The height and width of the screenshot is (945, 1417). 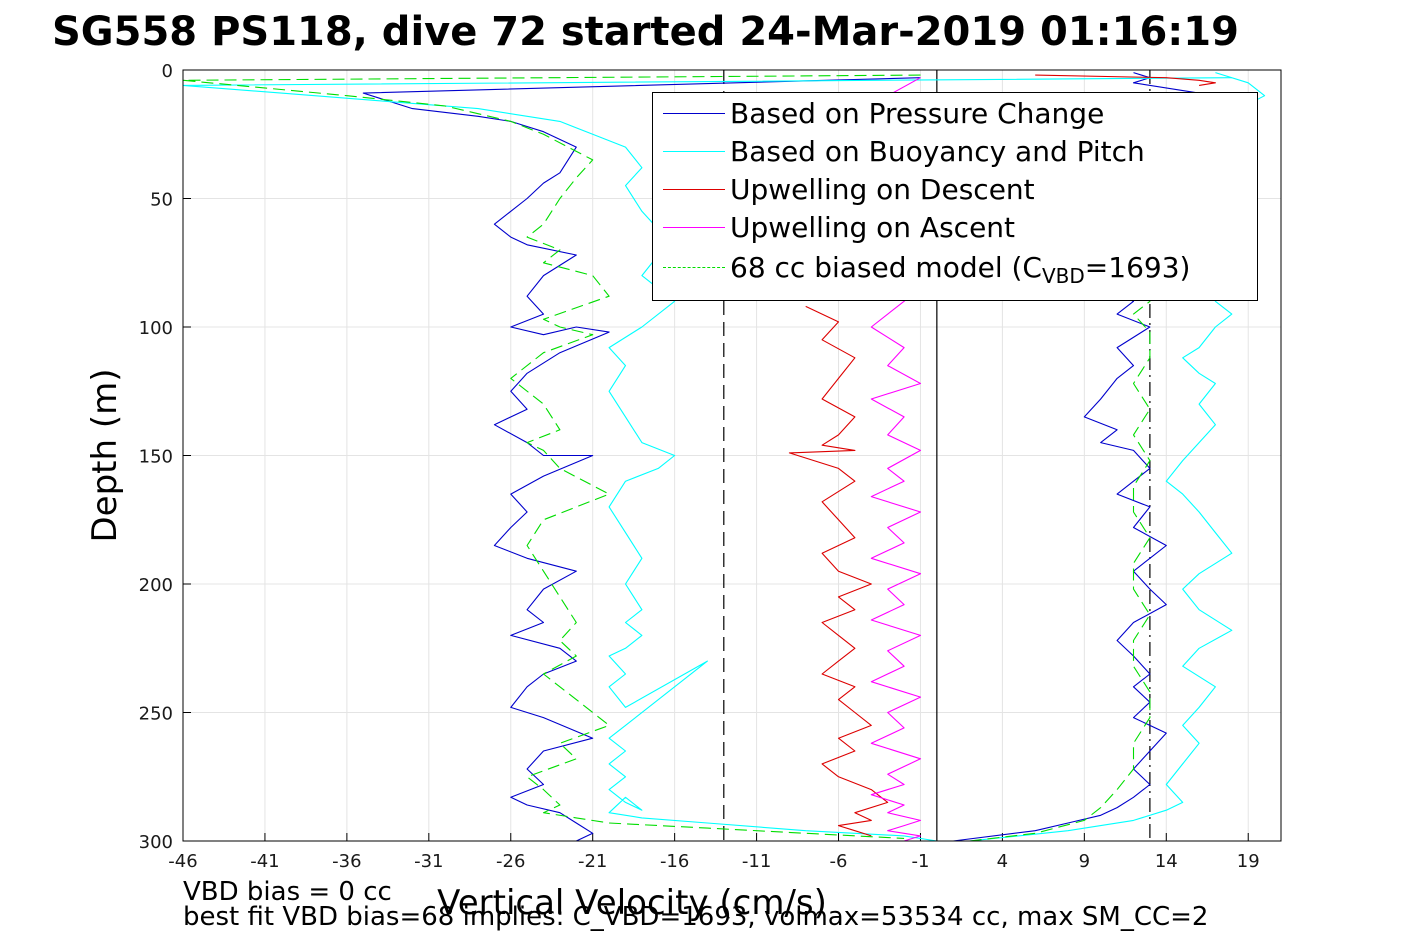 I want to click on x-tick-label: -36, so click(x=346, y=861).